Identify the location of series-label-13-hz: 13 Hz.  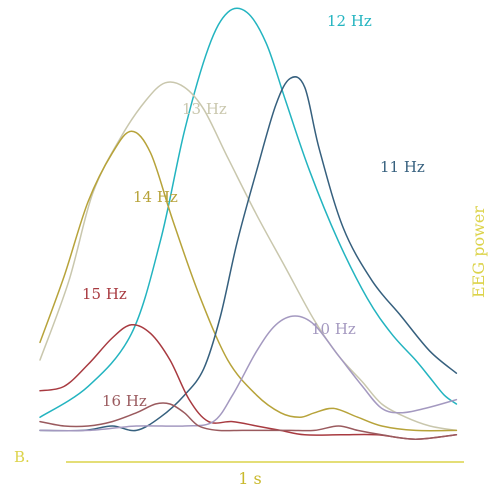
(204, 109).